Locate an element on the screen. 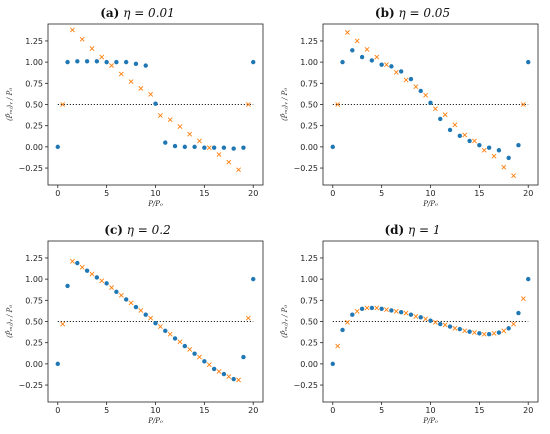 The image size is (550, 434). panel-d-title: (d) η = 1 is located at coordinates (412, 230).